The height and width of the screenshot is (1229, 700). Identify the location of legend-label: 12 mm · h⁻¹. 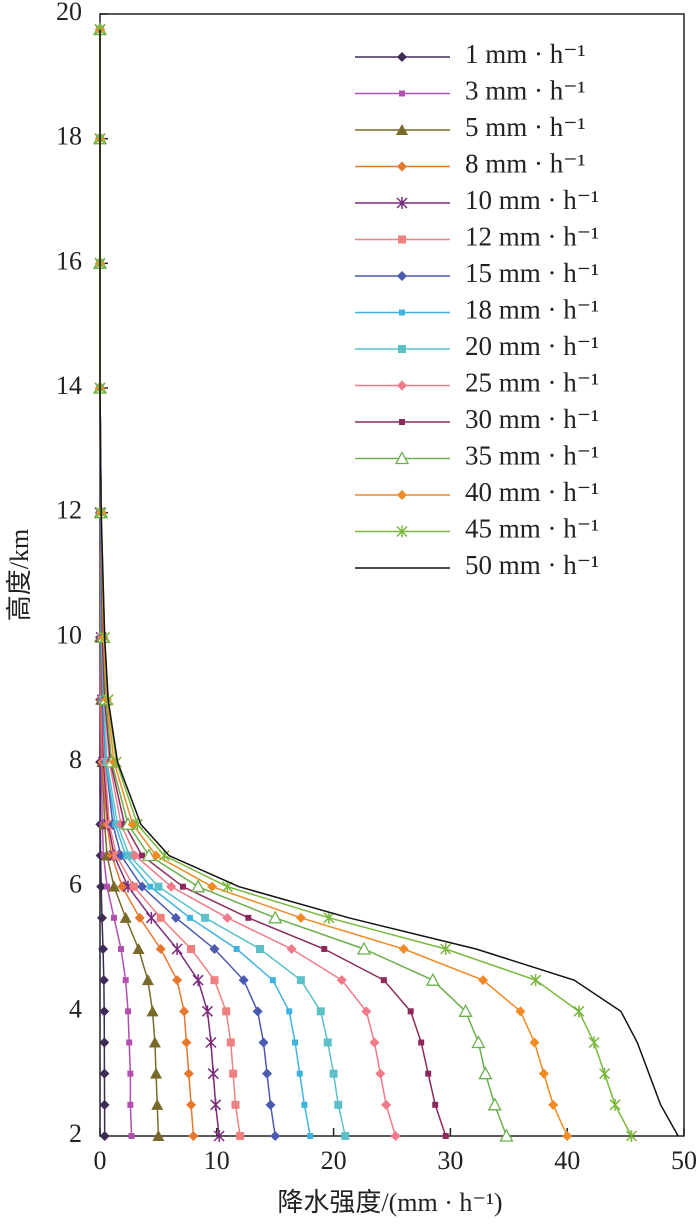
(532, 237).